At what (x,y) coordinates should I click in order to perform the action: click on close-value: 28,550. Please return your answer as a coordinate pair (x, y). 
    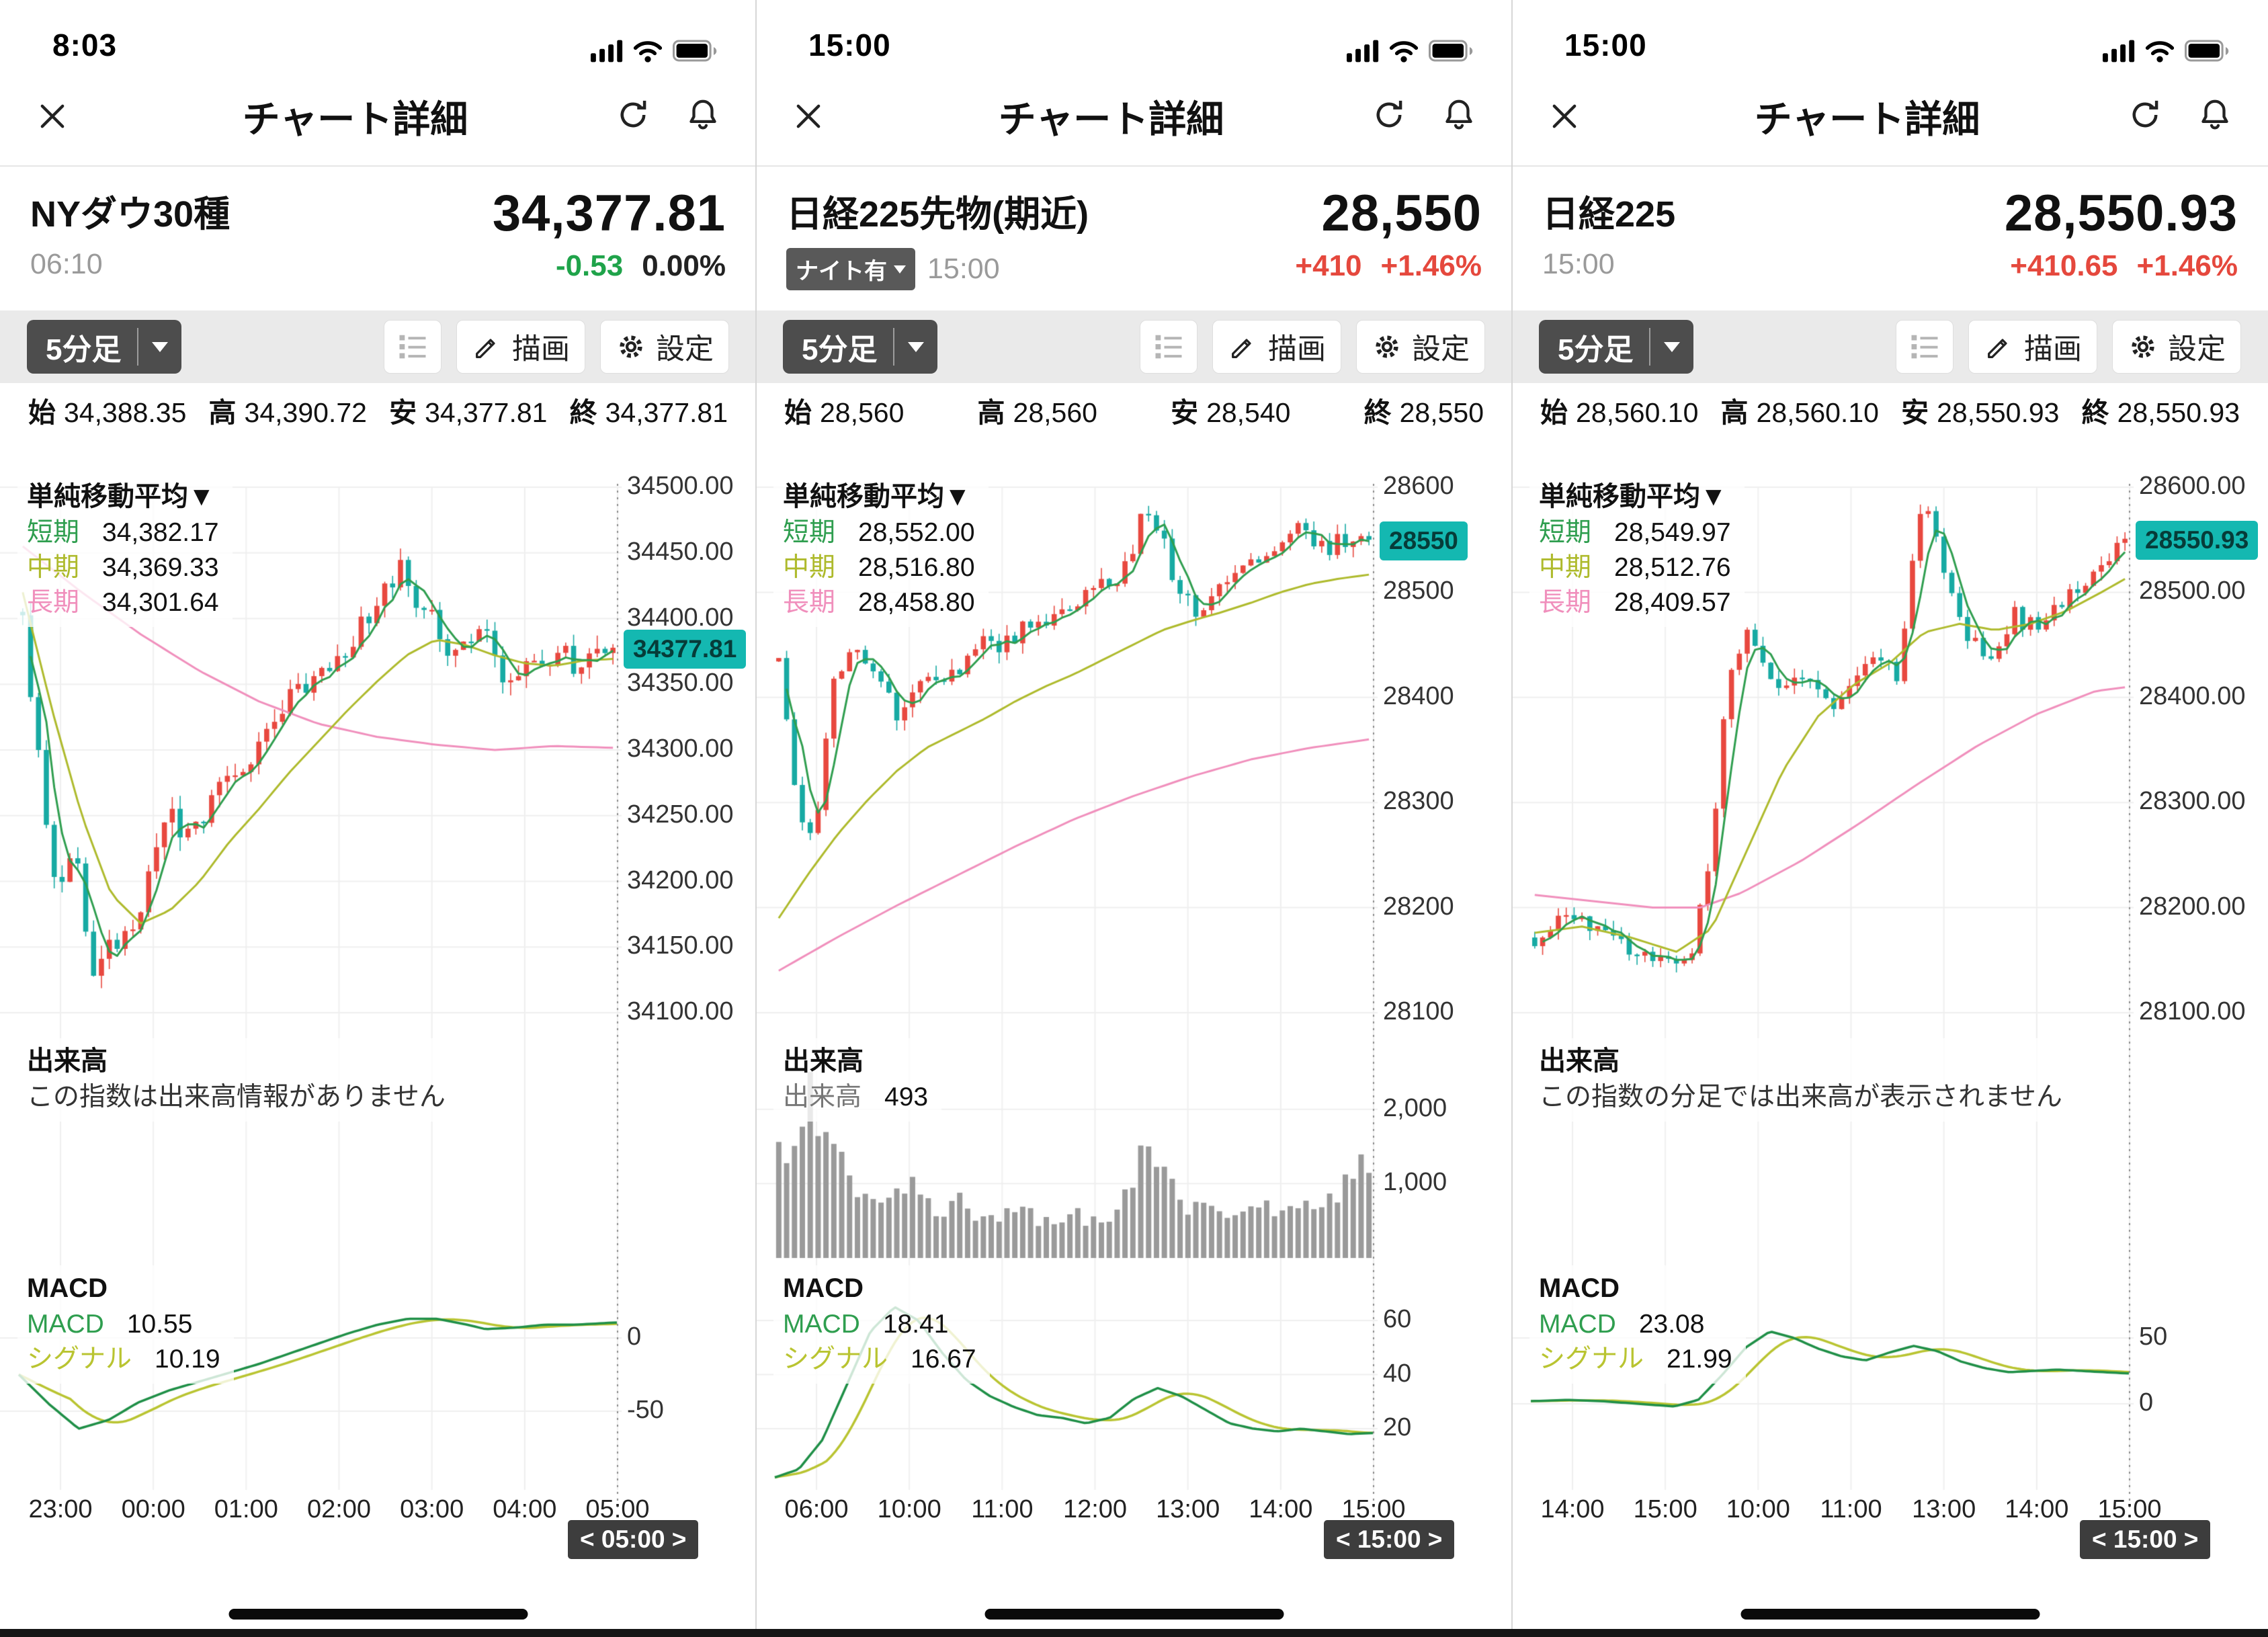
    Looking at the image, I should click on (1442, 413).